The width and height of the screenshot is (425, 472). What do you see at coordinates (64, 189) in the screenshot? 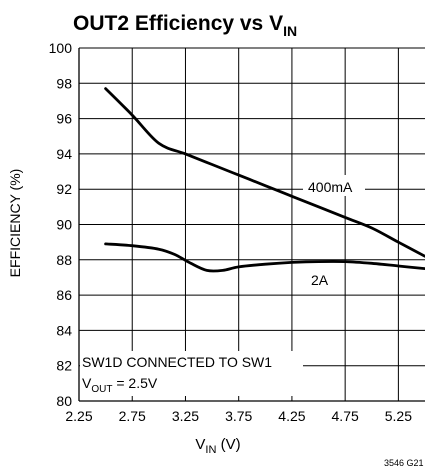
I see `y-tick-label: 92` at bounding box center [64, 189].